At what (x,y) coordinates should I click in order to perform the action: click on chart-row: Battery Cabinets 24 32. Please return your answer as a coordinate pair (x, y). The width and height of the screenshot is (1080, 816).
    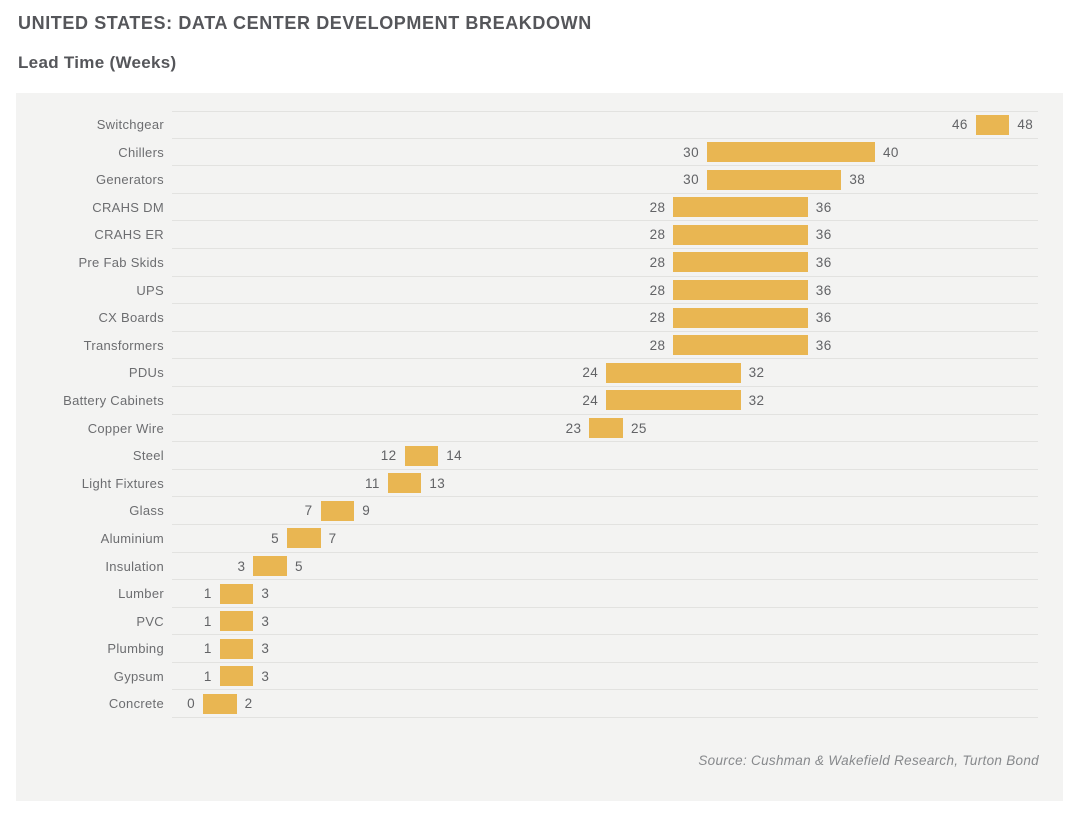
    Looking at the image, I should click on (527, 401).